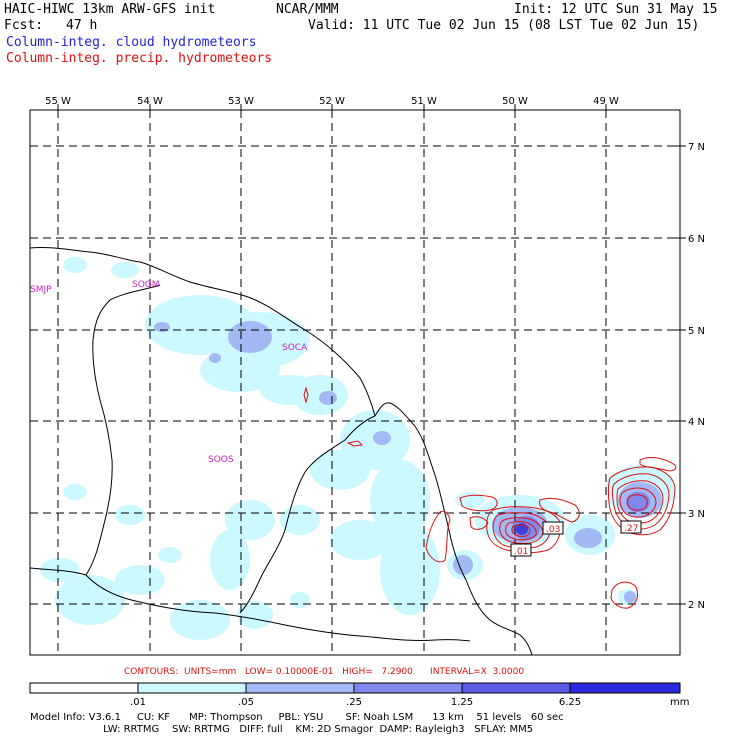  I want to click on station-labels: SMJP SOGM SOCA SOOS, so click(169, 372).